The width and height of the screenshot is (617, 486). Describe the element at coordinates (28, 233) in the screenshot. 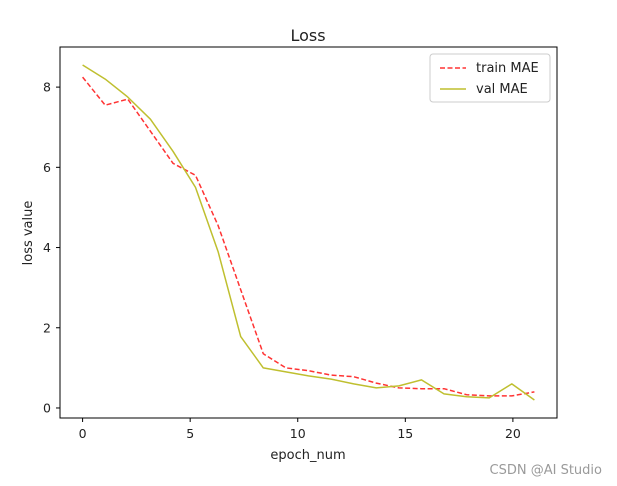

I see `y-axis-label: loss value` at that location.